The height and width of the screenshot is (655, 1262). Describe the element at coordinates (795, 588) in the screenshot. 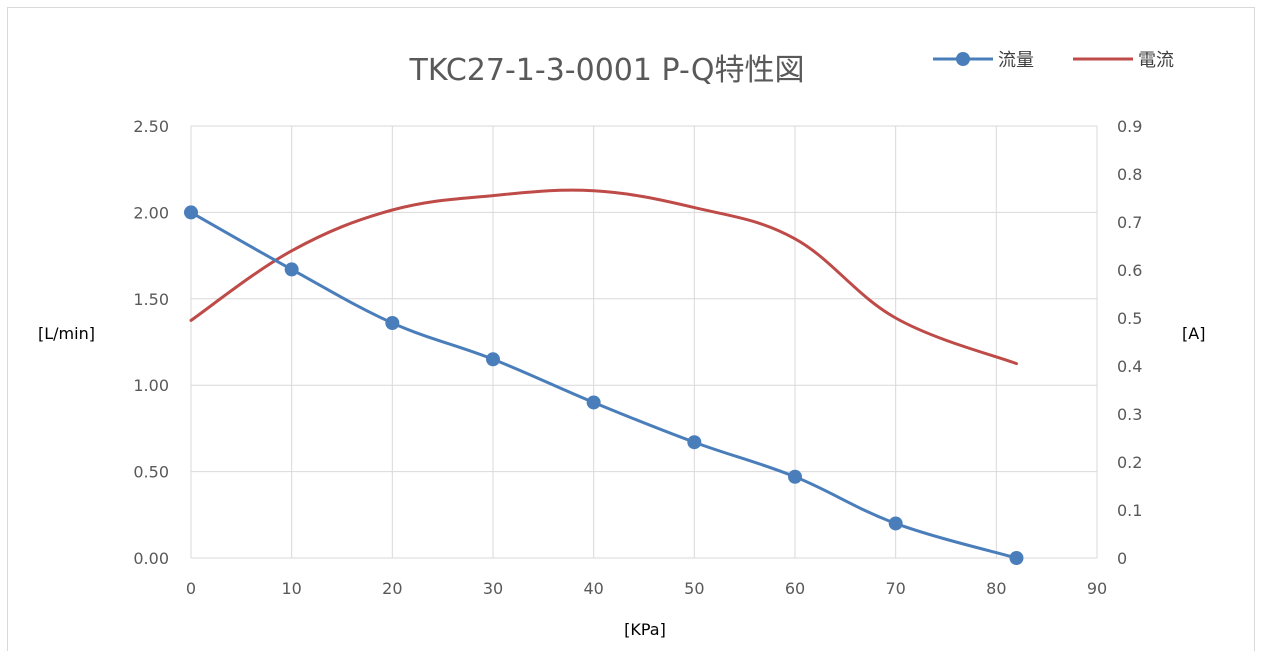

I see `x-tick-label: 60` at that location.